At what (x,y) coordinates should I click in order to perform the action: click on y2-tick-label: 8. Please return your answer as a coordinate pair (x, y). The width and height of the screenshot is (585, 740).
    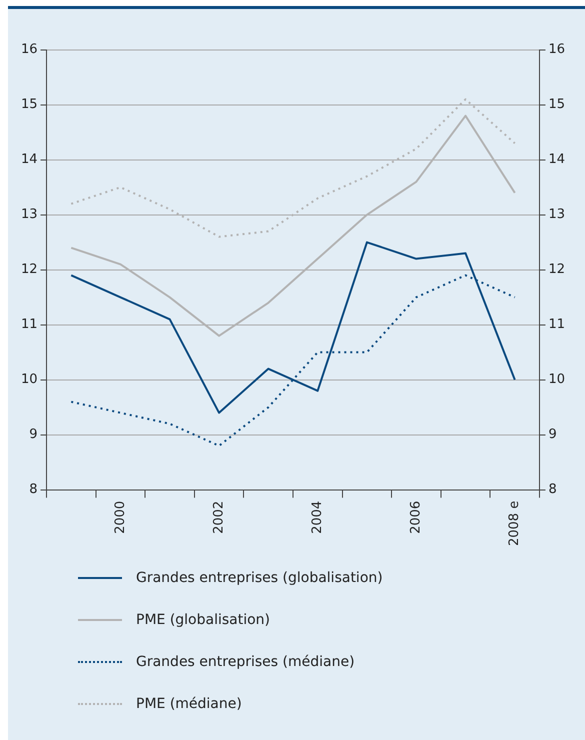
    Looking at the image, I should click on (552, 490).